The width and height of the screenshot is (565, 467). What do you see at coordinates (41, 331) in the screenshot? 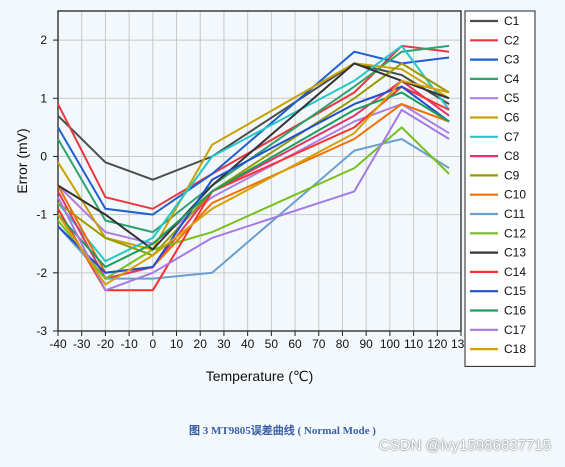
I see `y-tick-label: -3` at bounding box center [41, 331].